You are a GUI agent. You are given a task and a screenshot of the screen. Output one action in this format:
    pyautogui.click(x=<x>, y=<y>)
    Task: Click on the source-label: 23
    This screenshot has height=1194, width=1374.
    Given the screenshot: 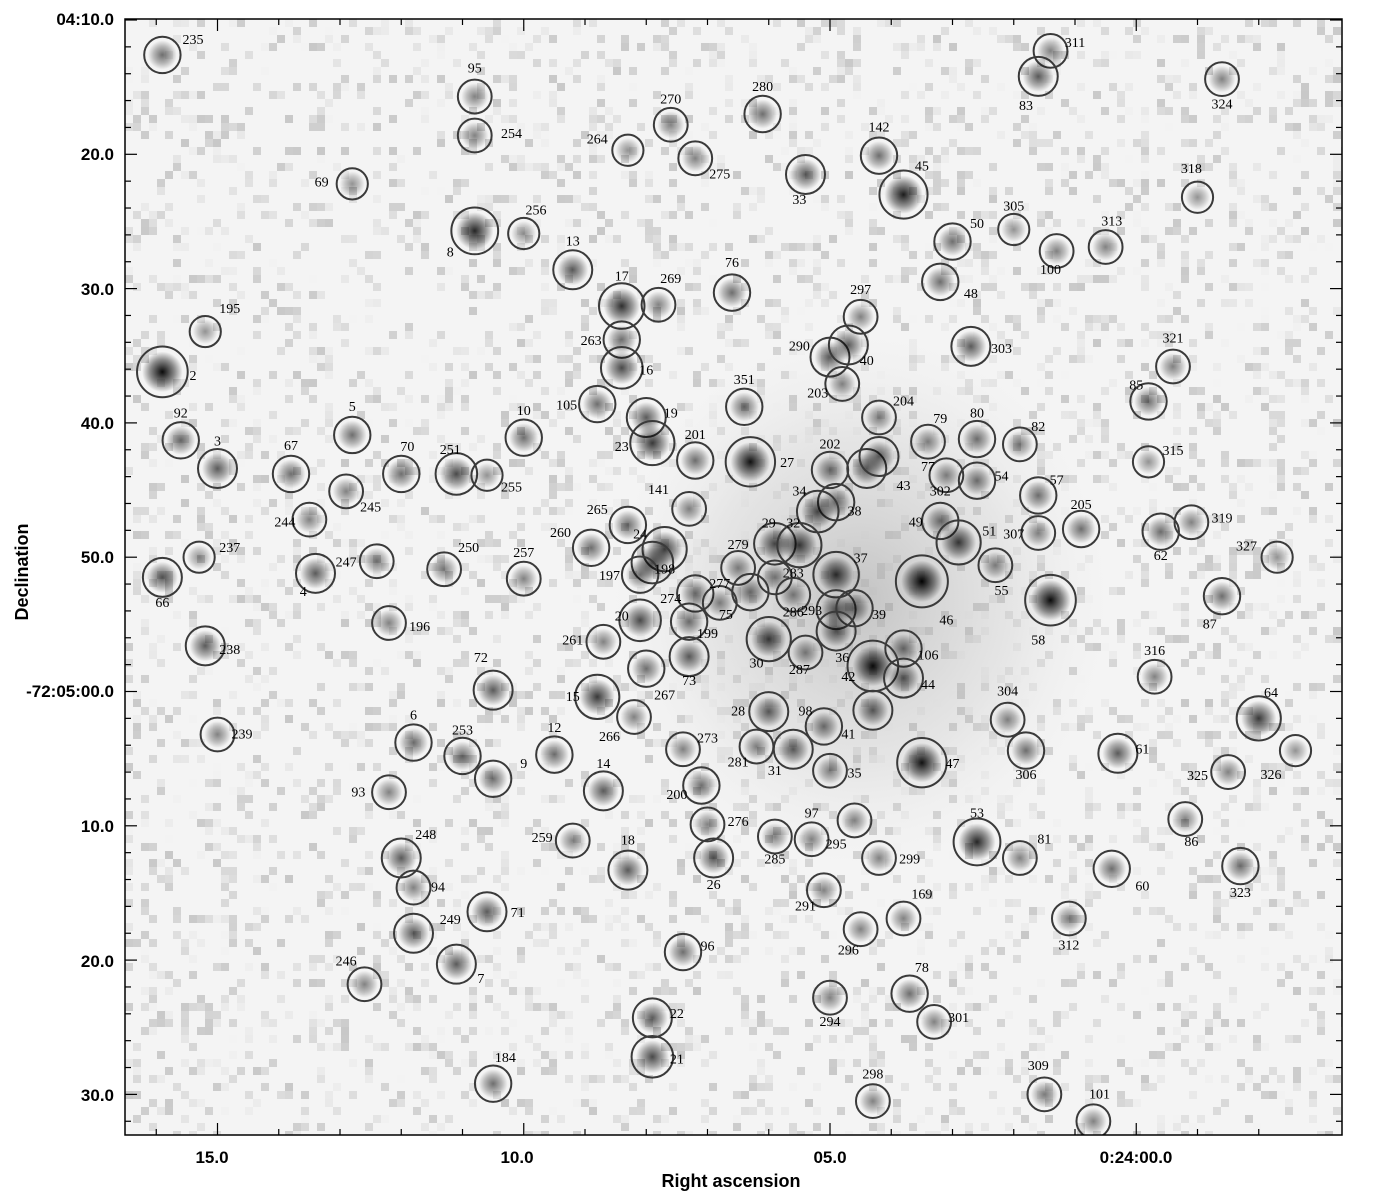 What is the action you would take?
    pyautogui.click(x=622, y=447)
    